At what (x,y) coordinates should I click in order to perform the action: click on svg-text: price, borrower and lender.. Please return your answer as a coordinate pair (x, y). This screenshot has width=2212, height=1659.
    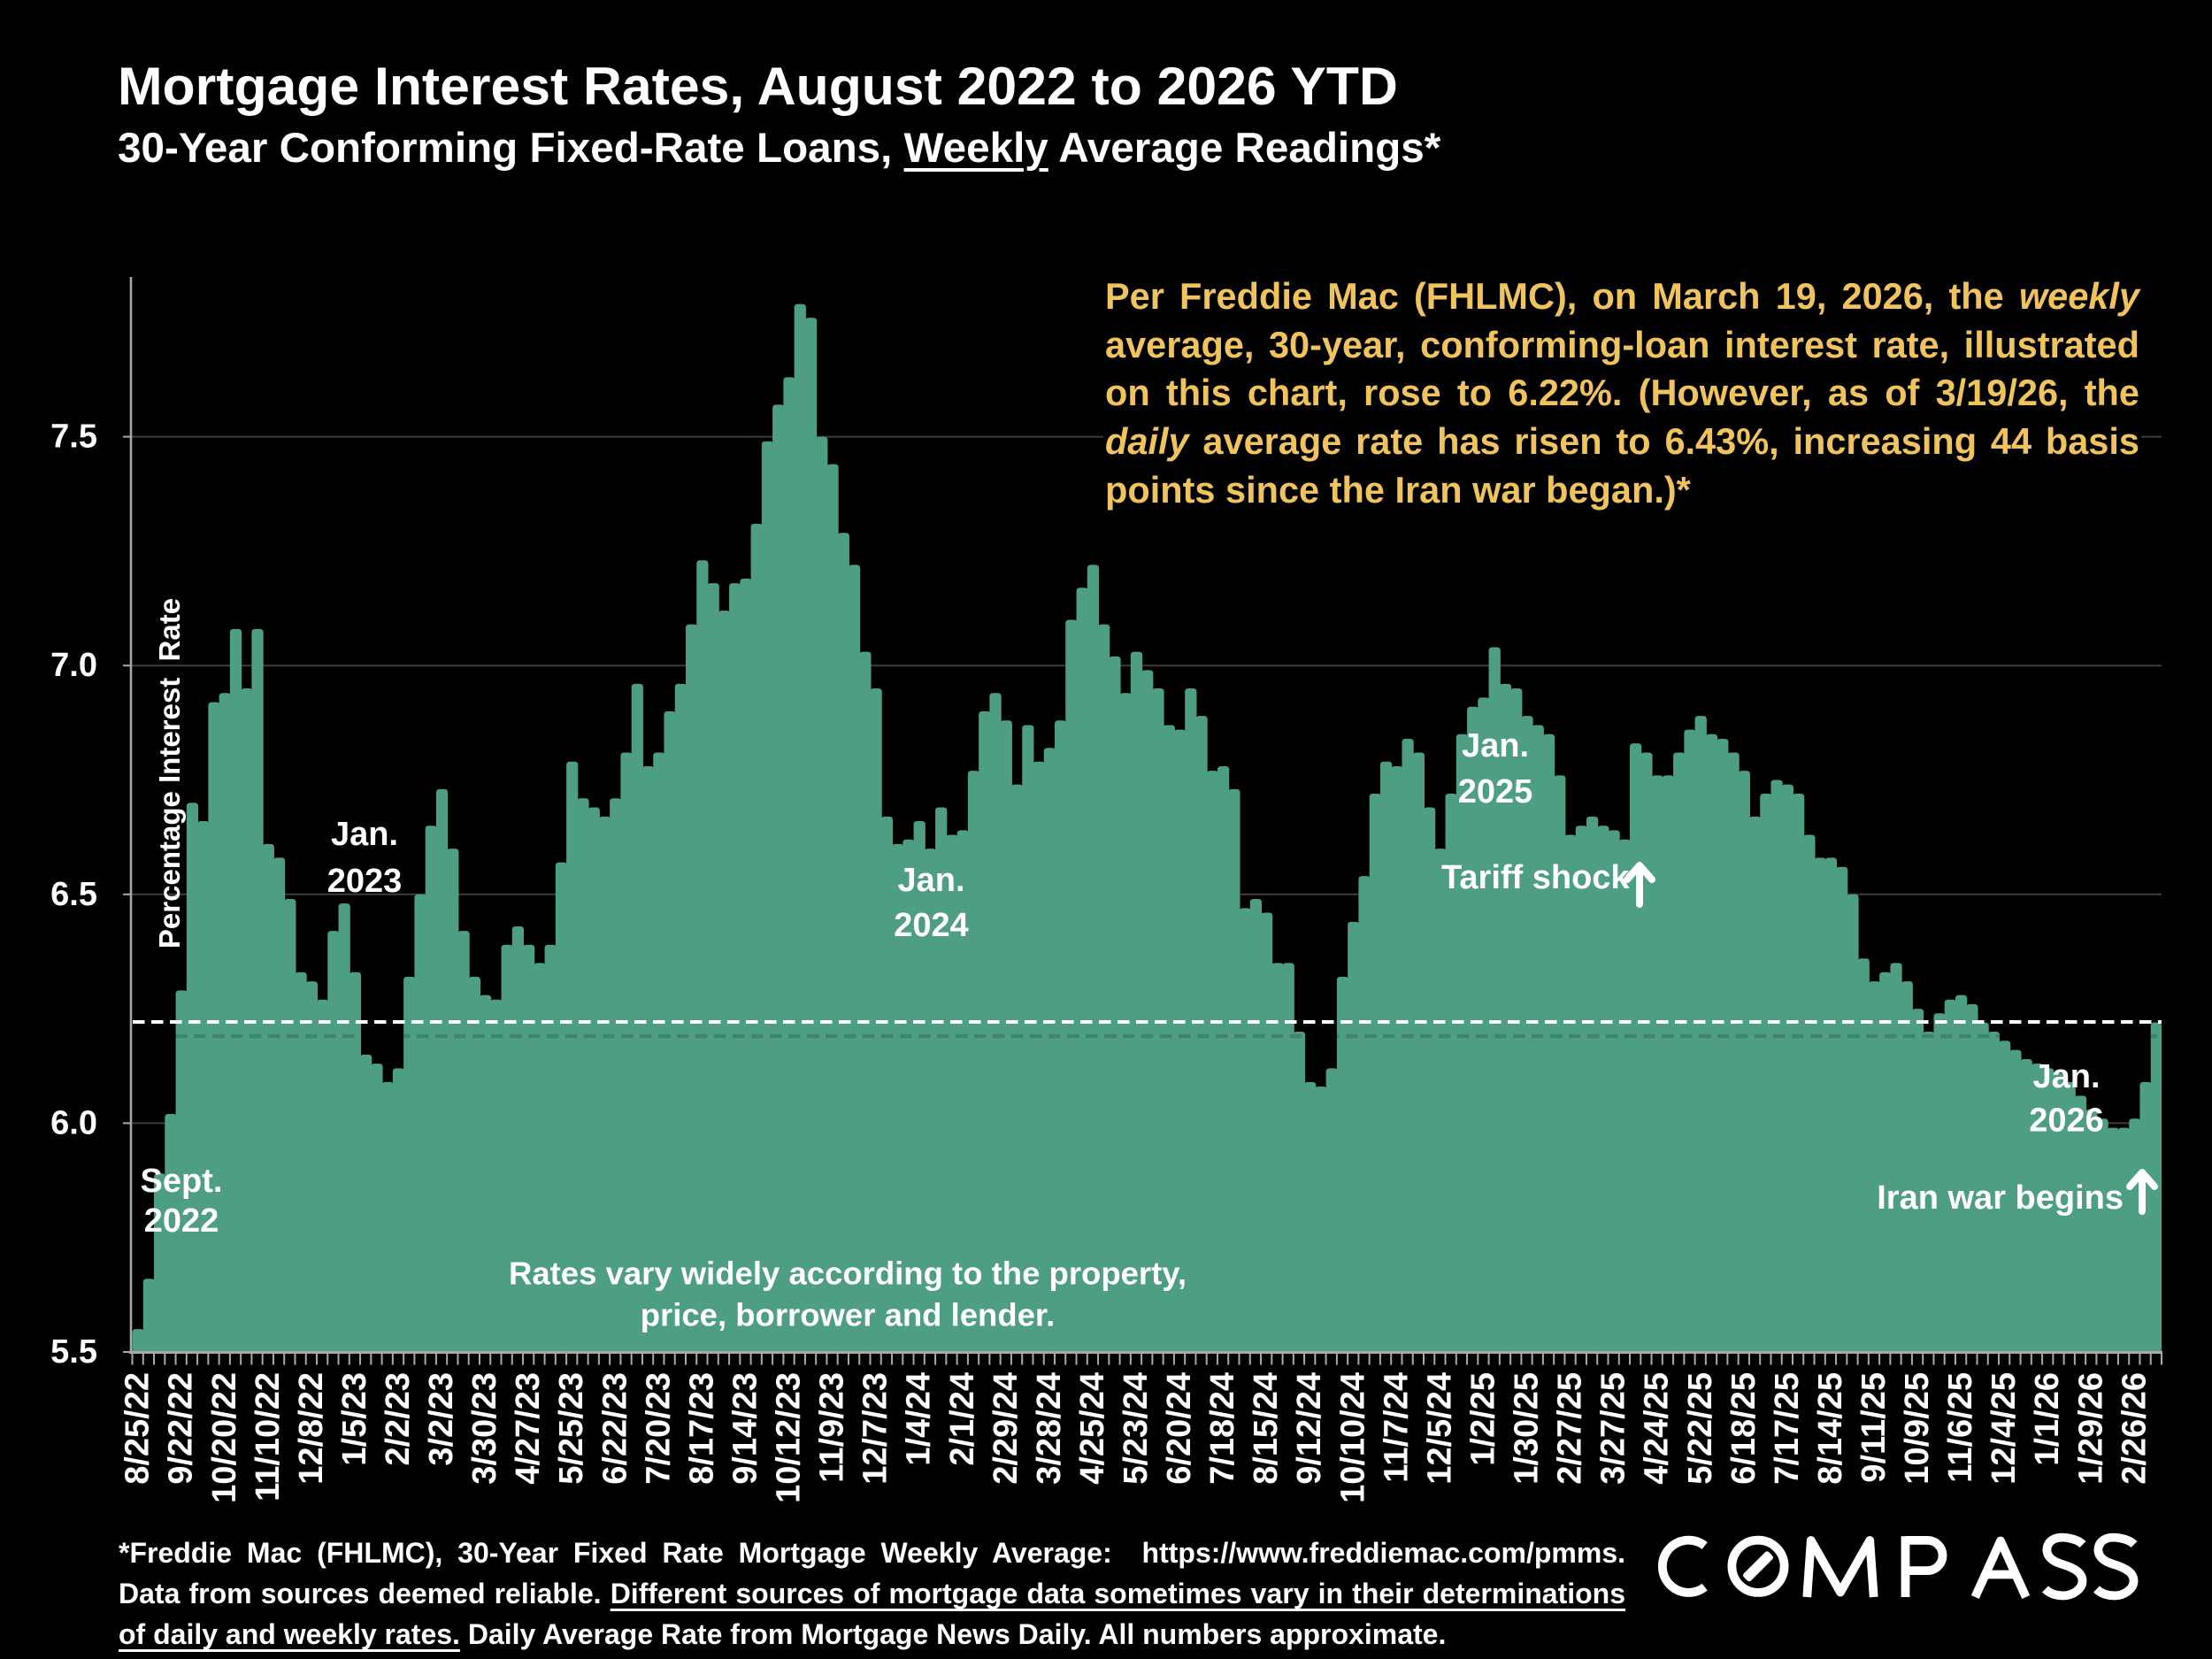
    Looking at the image, I should click on (849, 1315).